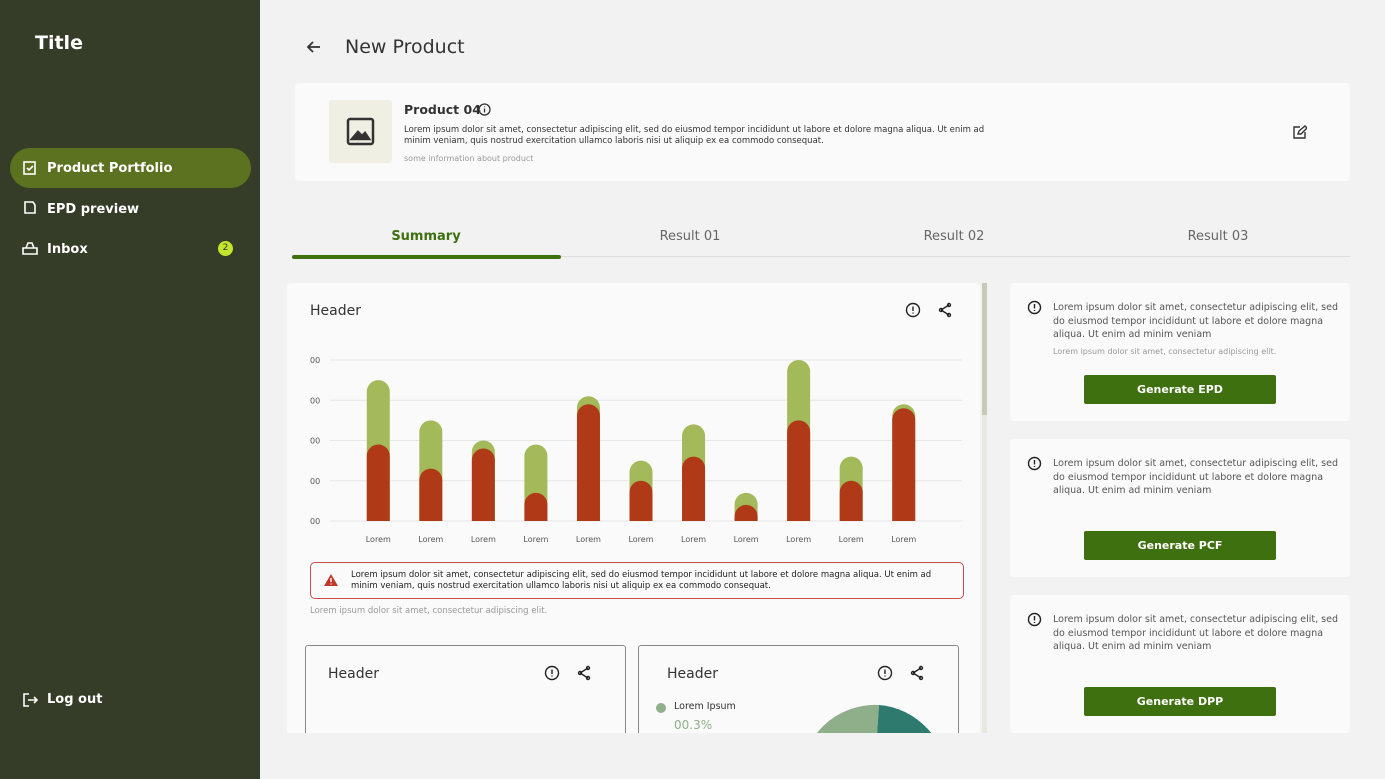 Image resolution: width=1385 pixels, height=779 pixels. Describe the element at coordinates (693, 725) in the screenshot. I see `legend-value: 00.3%` at that location.